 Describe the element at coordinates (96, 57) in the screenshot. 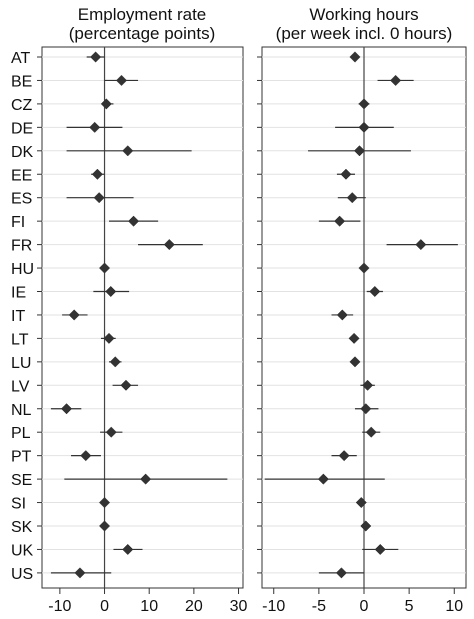

I see `point-emp-at` at that location.